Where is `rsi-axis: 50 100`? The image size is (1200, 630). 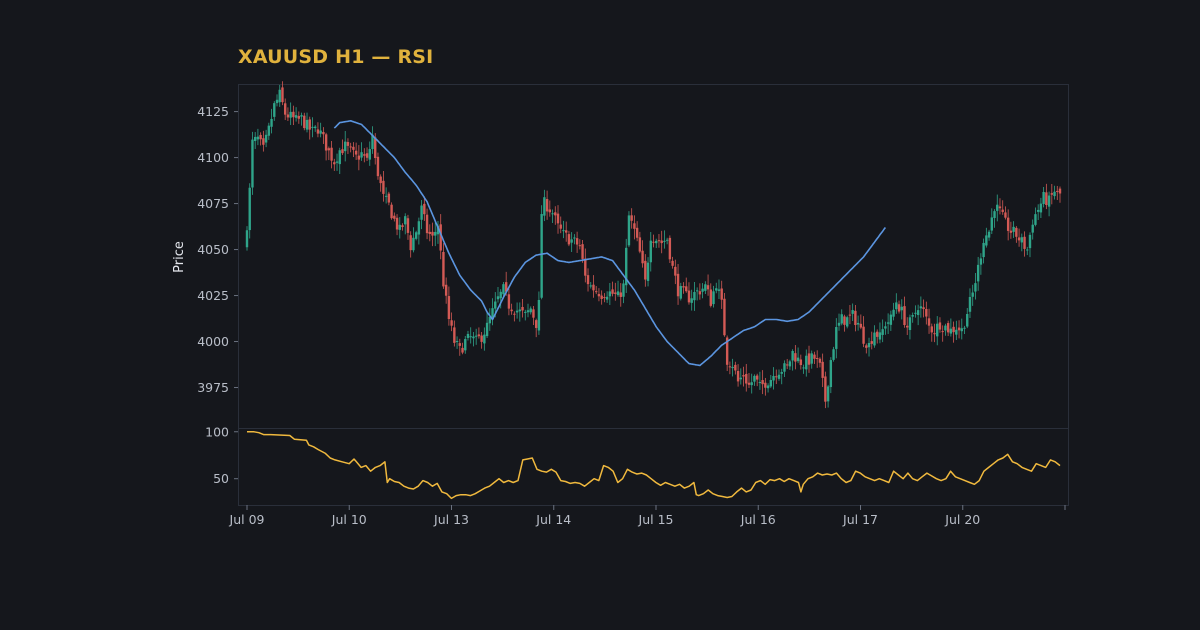
rsi-axis: 50 100 is located at coordinates (221, 455).